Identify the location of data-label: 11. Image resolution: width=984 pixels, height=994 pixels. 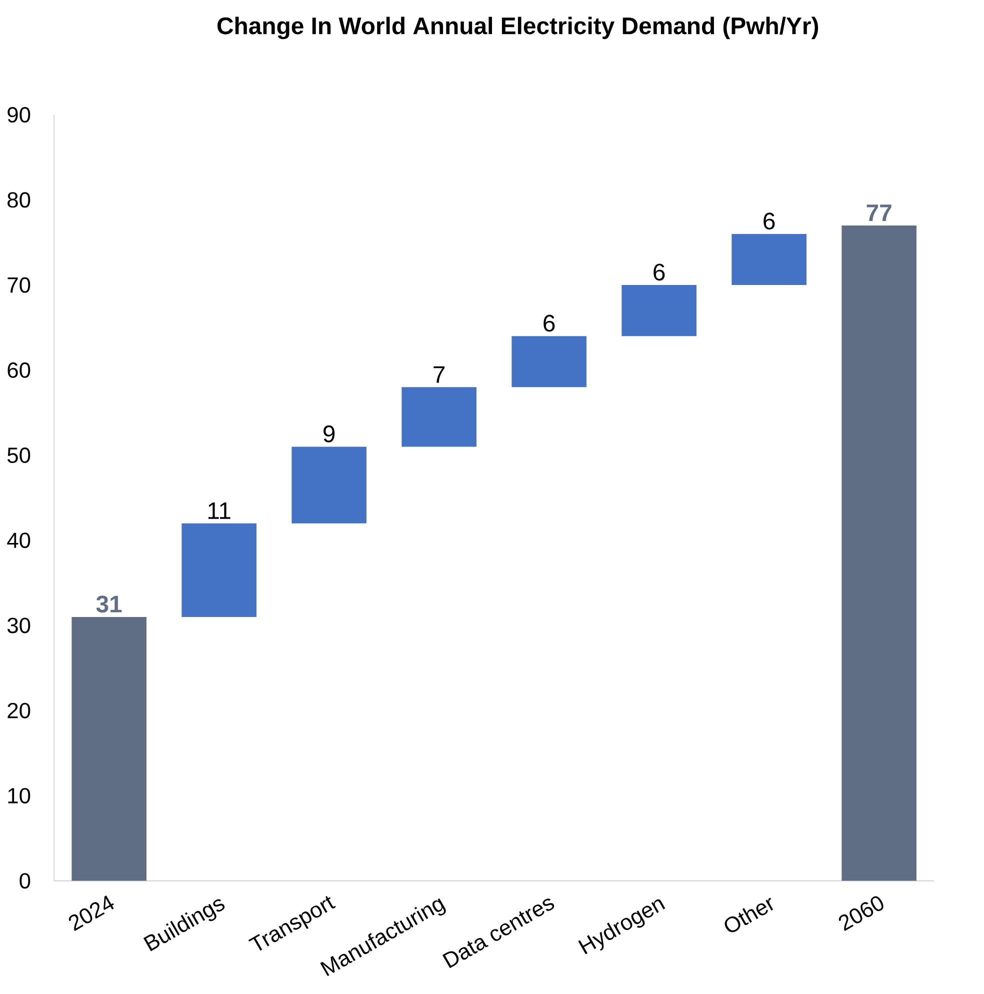
(219, 510).